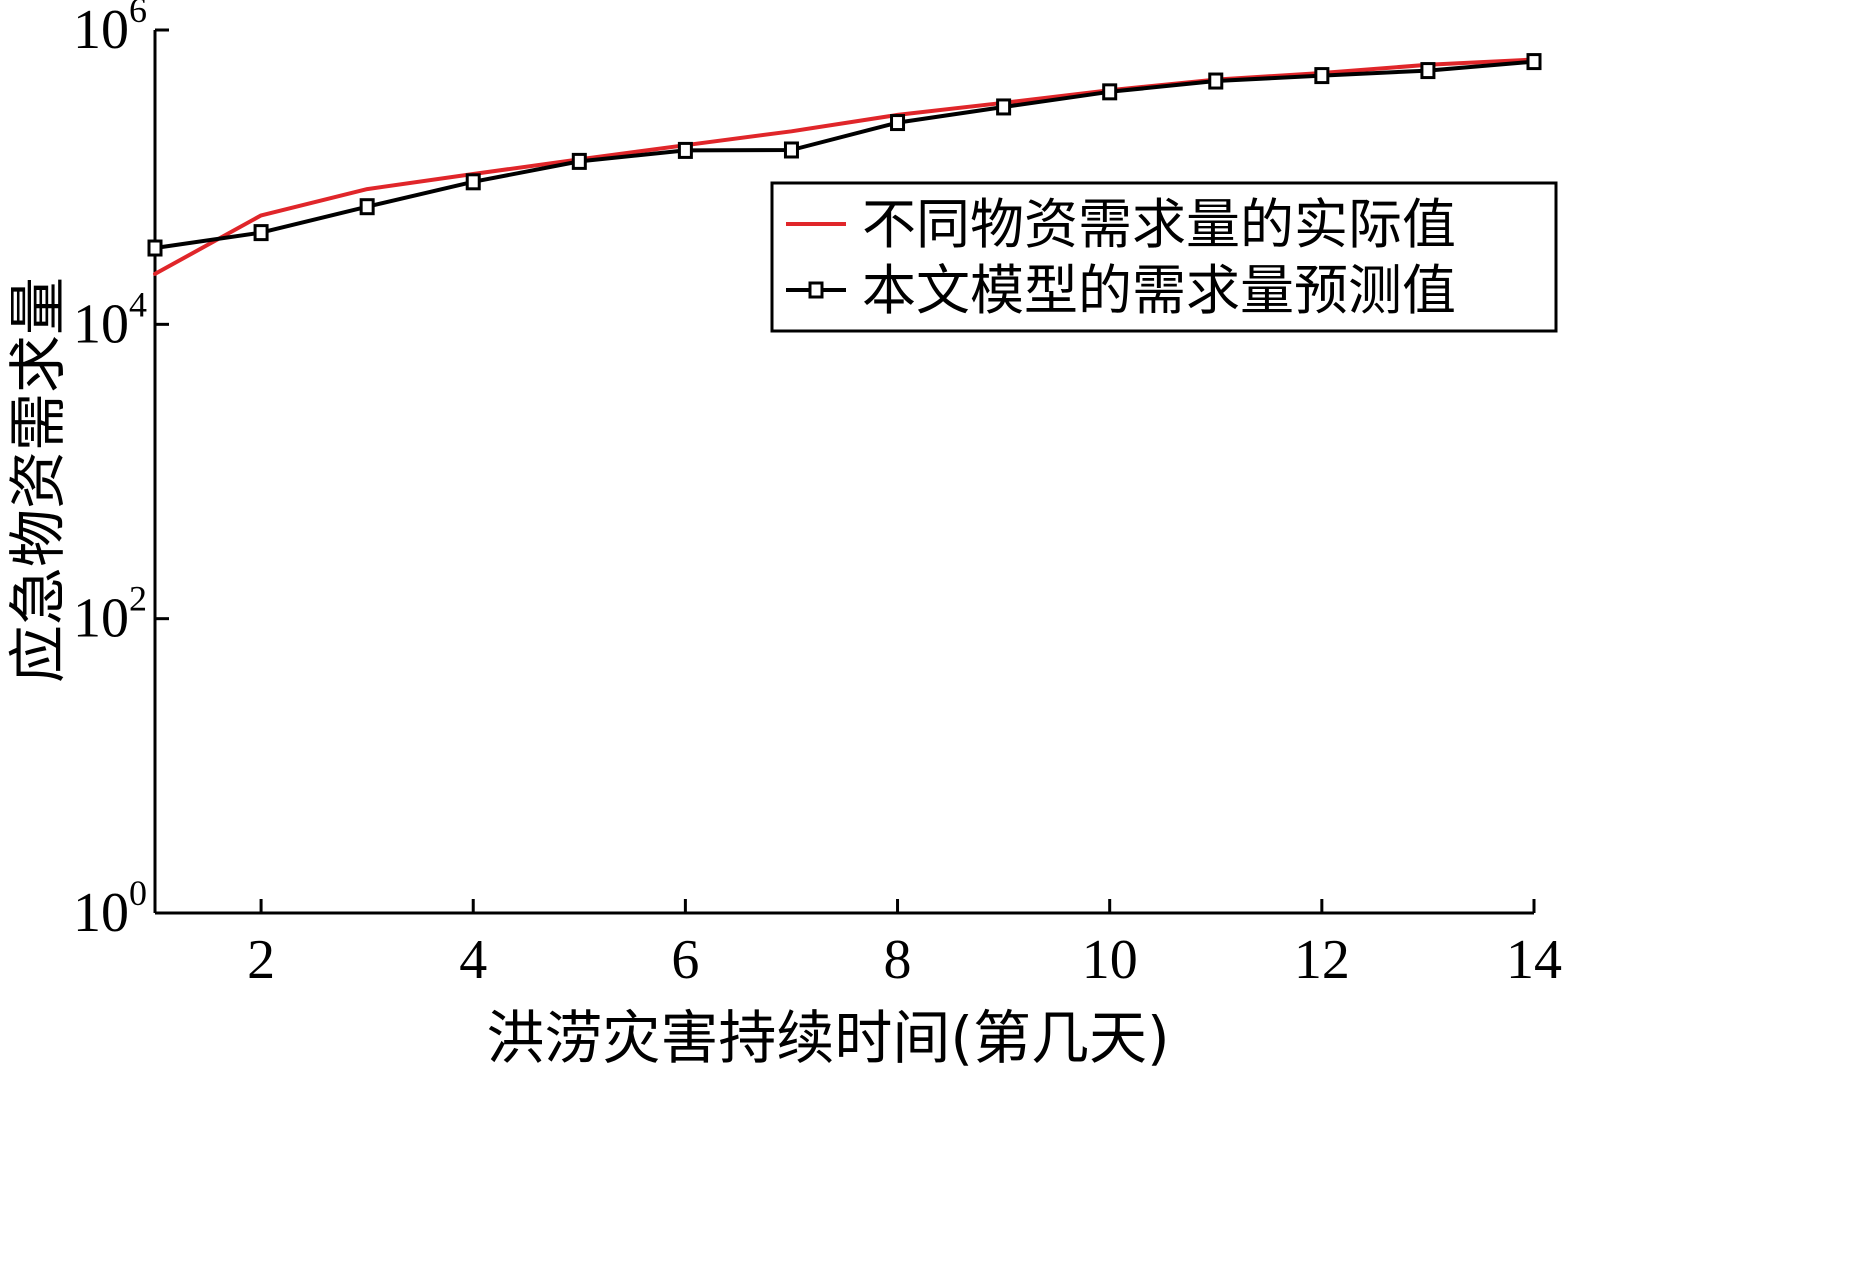  I want to click on y-tick-label: 10², so click(110, 614).